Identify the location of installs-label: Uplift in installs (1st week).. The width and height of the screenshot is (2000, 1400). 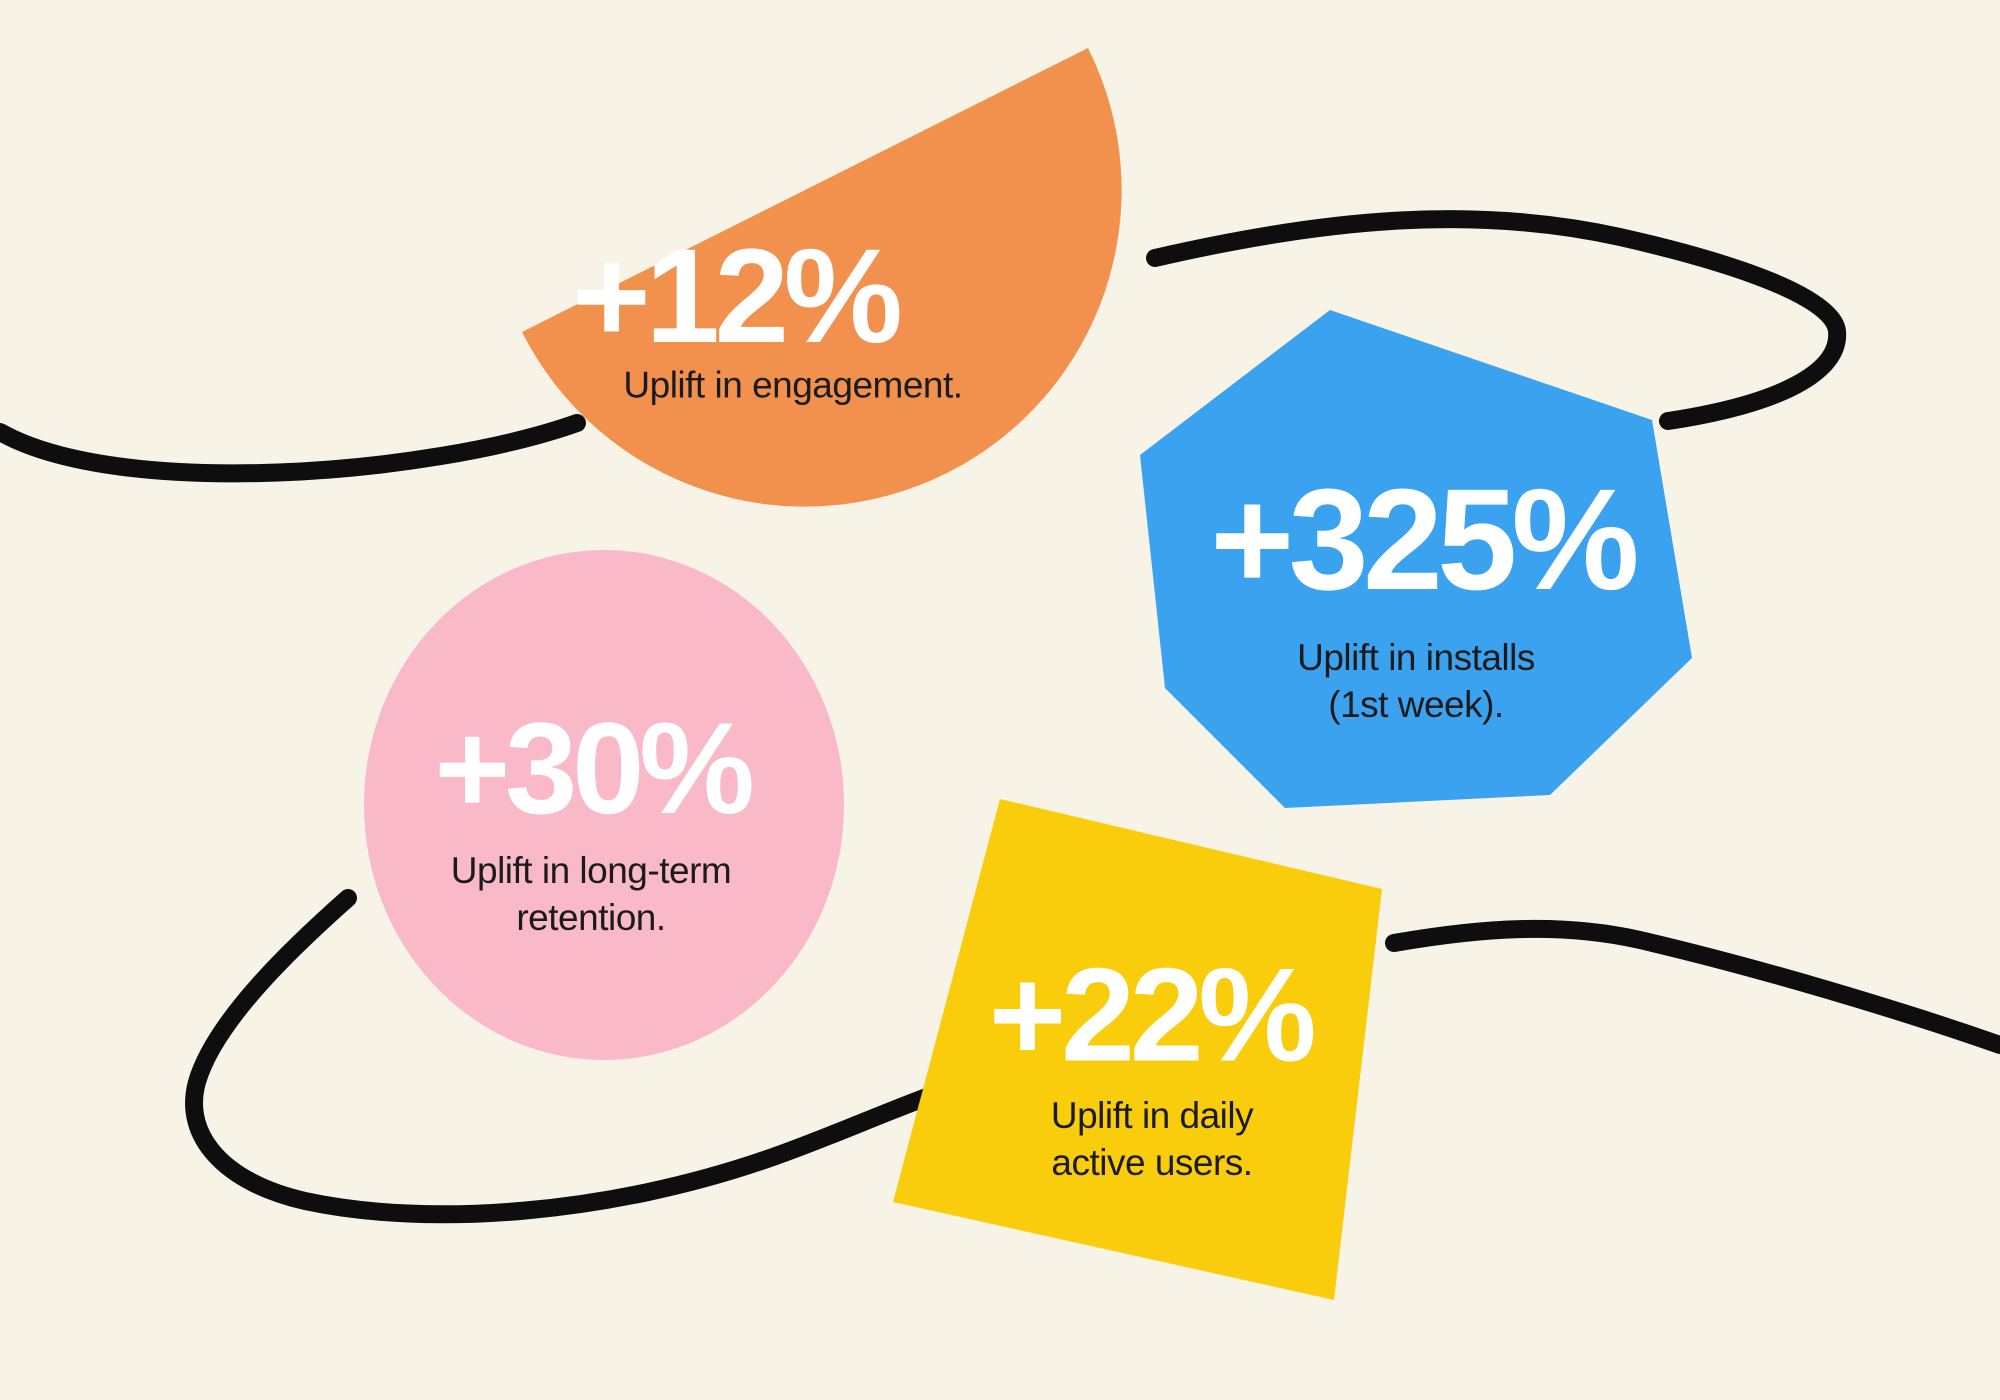
(1416, 681).